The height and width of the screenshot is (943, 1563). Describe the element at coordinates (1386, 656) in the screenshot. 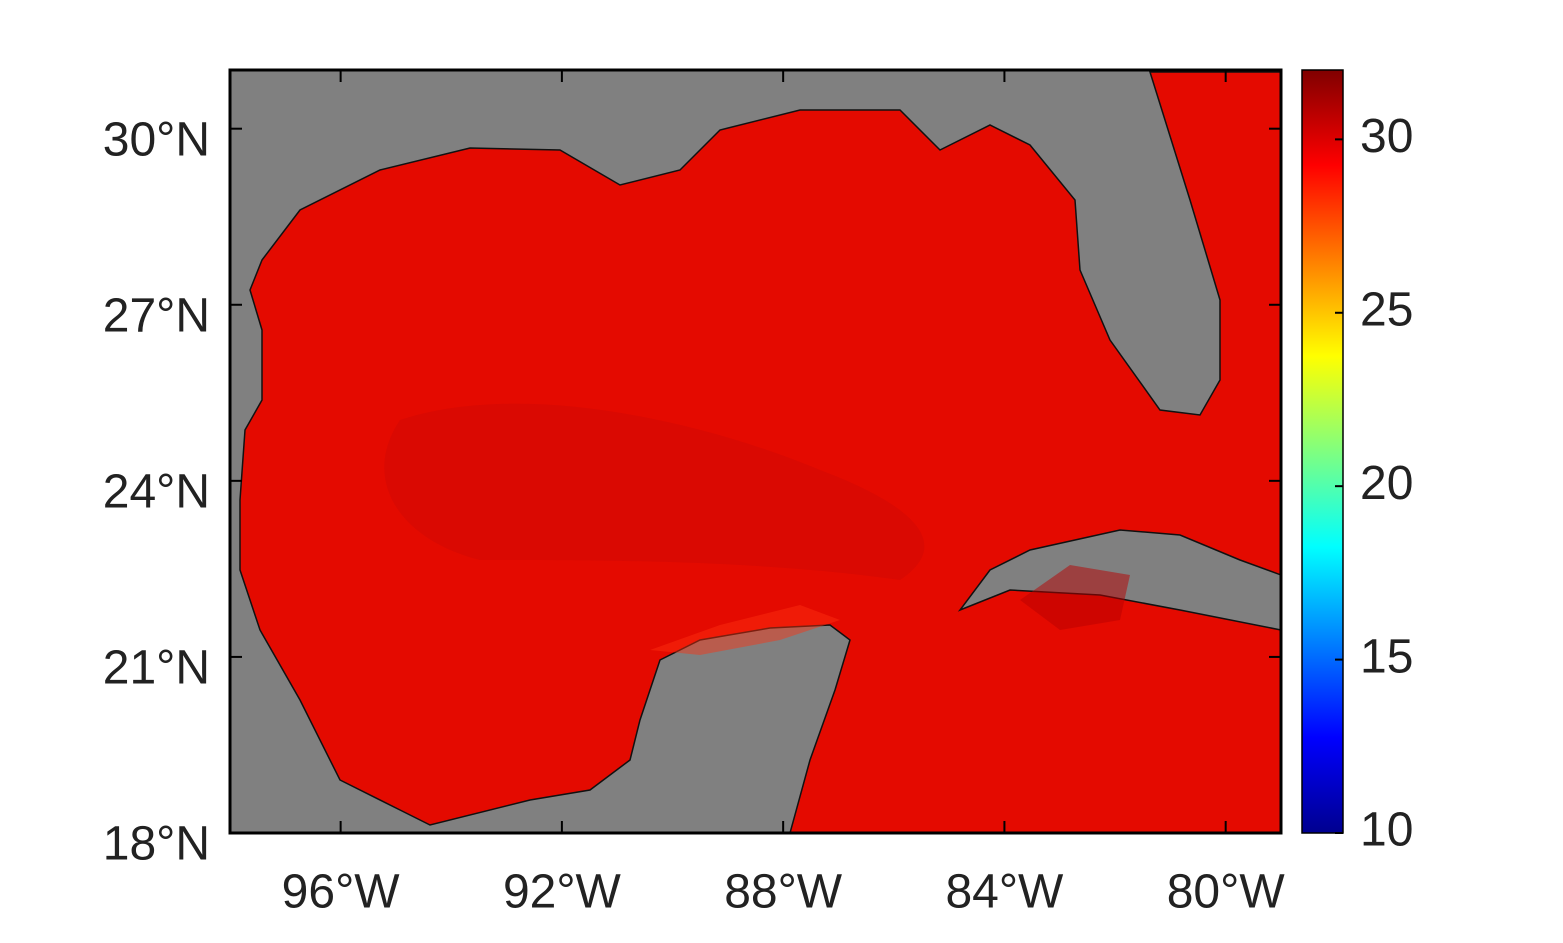

I see `colorbar-tick-label: 15` at that location.